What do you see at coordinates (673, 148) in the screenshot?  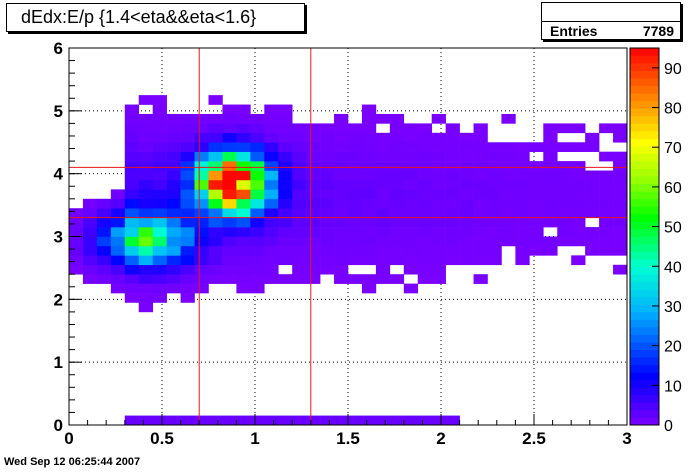 I see `z-tick-label: 70` at bounding box center [673, 148].